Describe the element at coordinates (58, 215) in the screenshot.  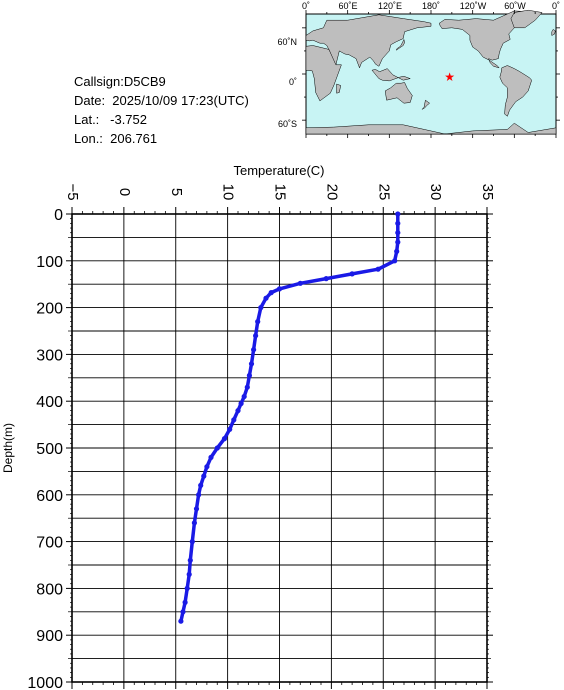
I see `y-tick-label: 0` at that location.